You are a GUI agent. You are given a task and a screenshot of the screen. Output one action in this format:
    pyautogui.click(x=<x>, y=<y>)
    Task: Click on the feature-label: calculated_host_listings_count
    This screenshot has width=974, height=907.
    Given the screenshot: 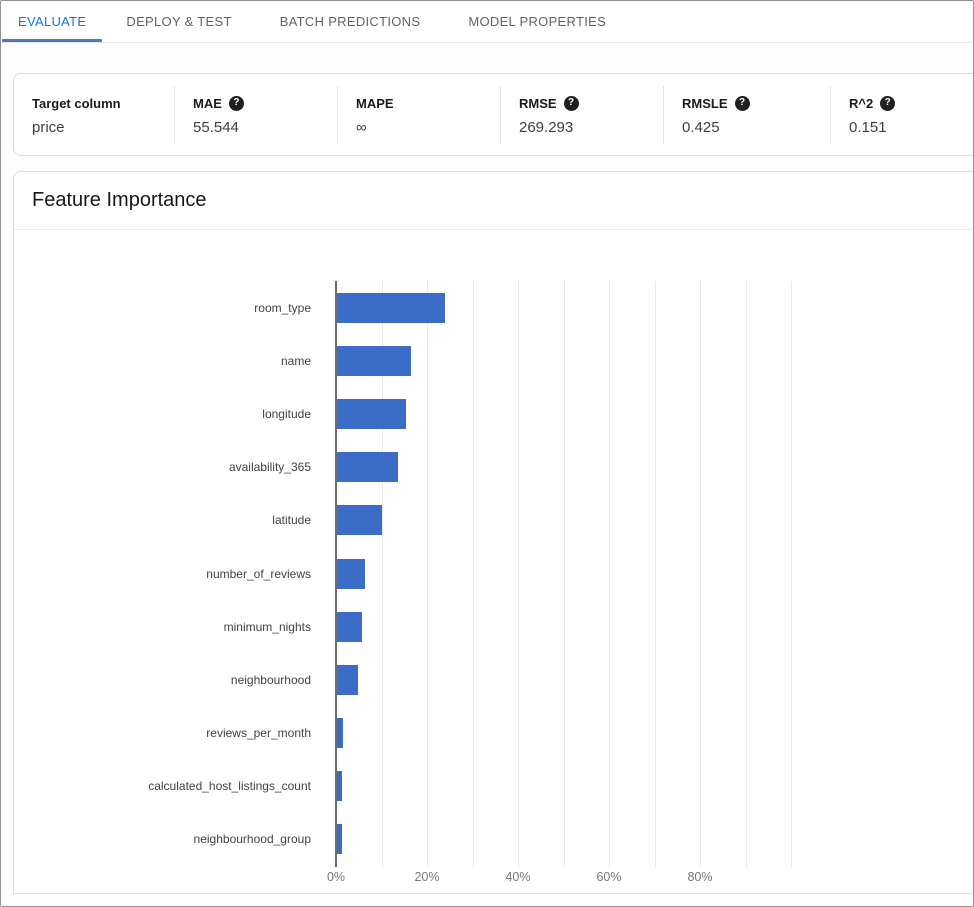 What is the action you would take?
    pyautogui.click(x=229, y=785)
    